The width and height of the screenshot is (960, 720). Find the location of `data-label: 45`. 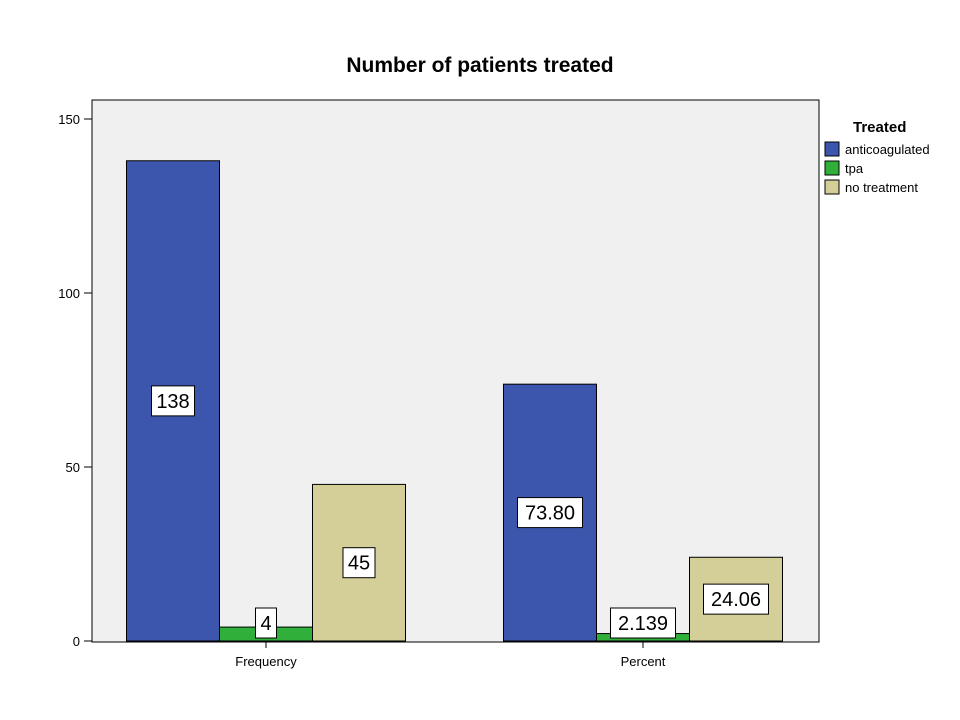

data-label: 45 is located at coordinates (359, 563).